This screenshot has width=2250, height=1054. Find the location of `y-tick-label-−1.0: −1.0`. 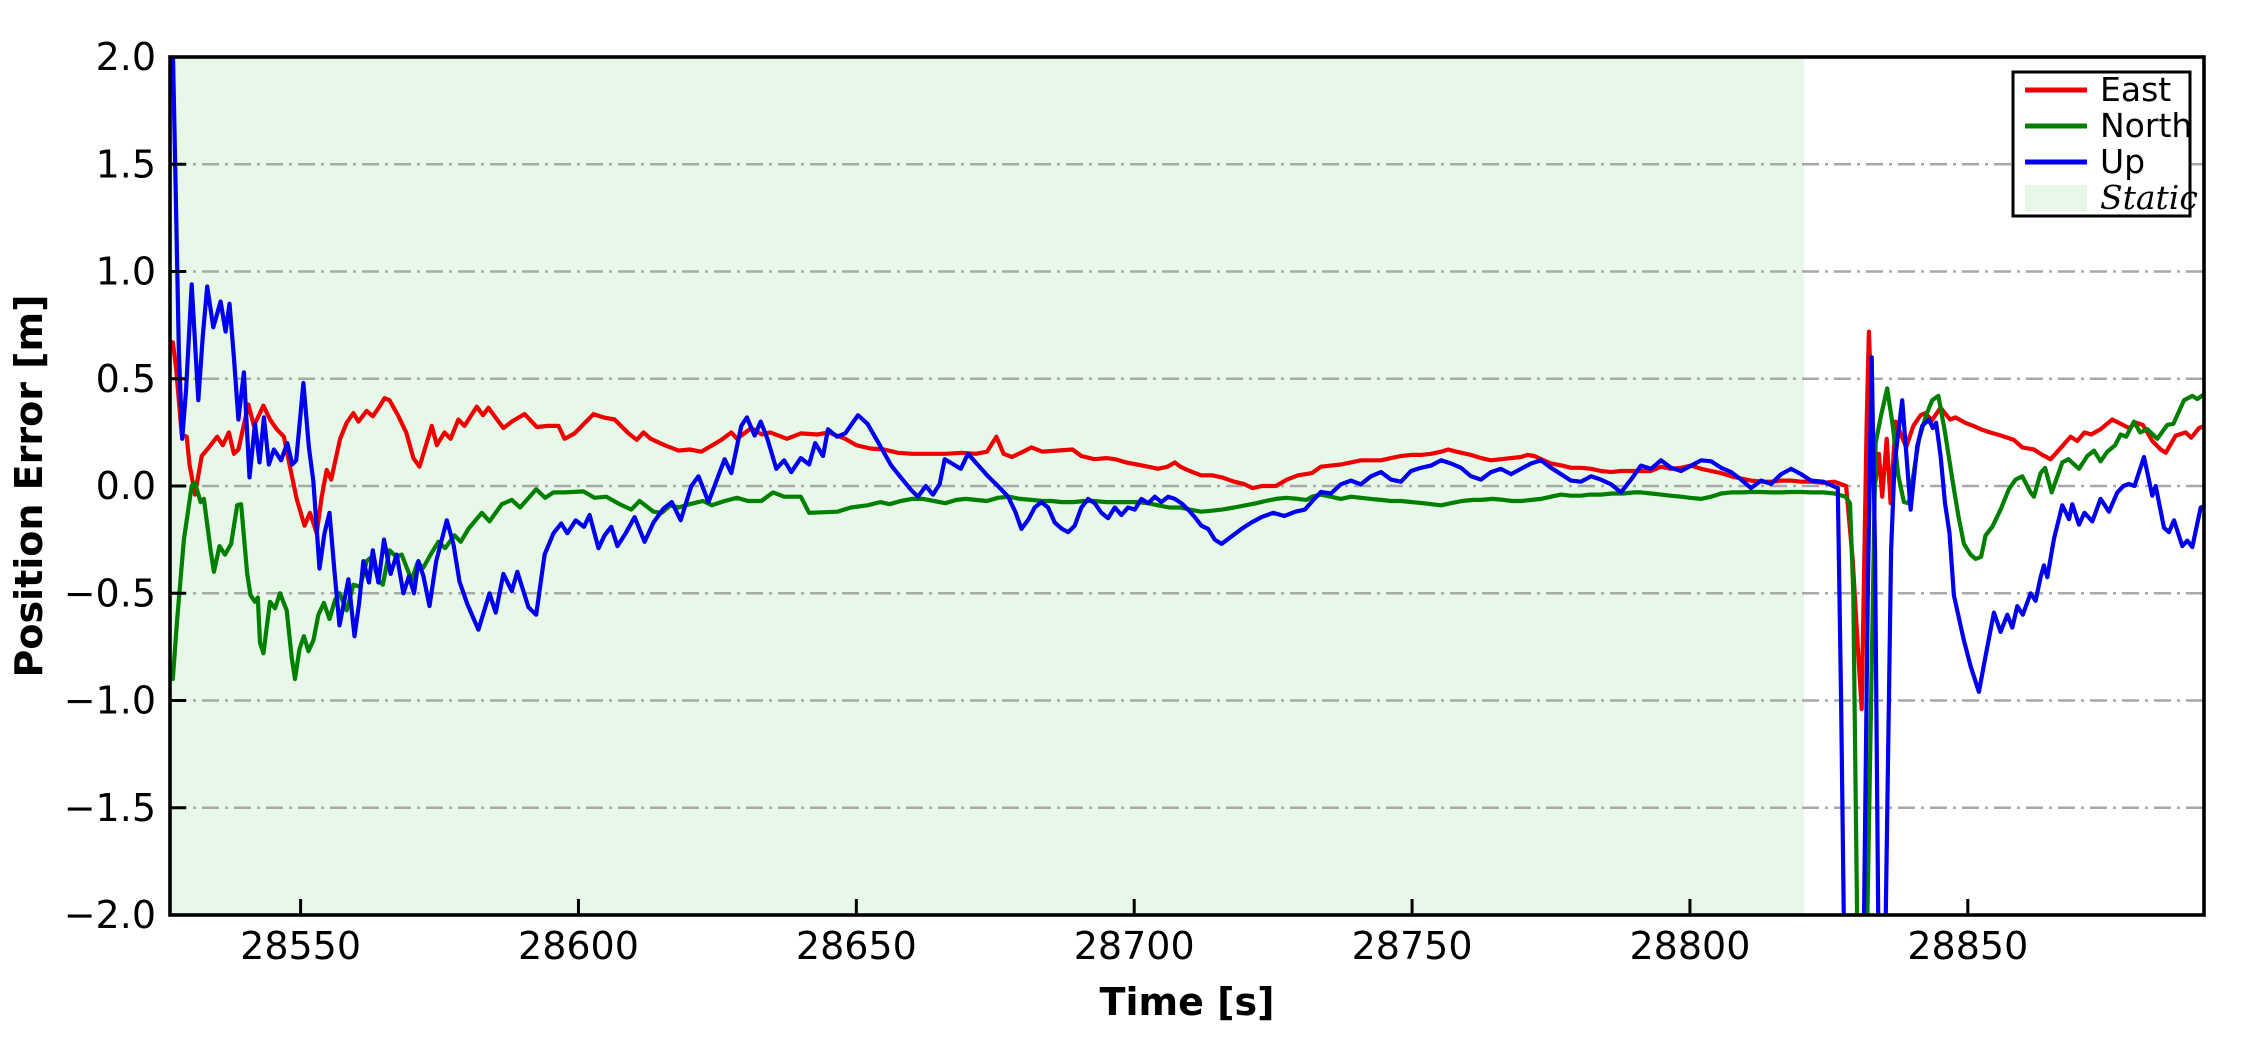

y-tick-label-−1.0: −1.0 is located at coordinates (110, 701).